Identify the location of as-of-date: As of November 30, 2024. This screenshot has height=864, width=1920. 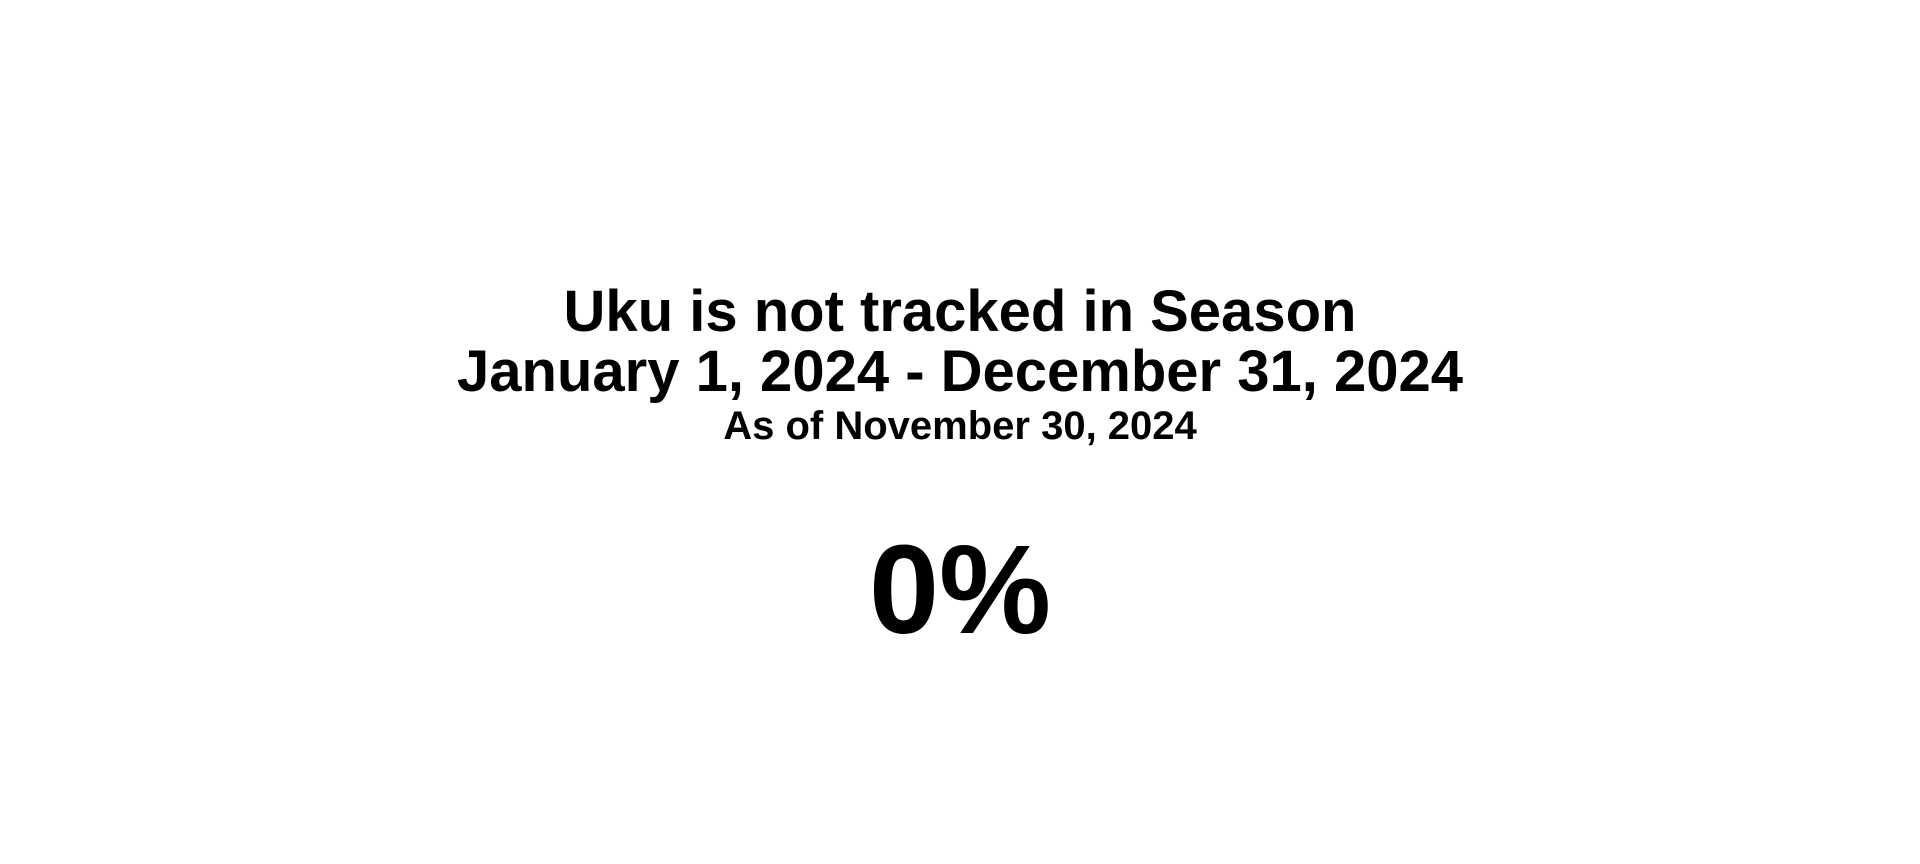
(960, 426).